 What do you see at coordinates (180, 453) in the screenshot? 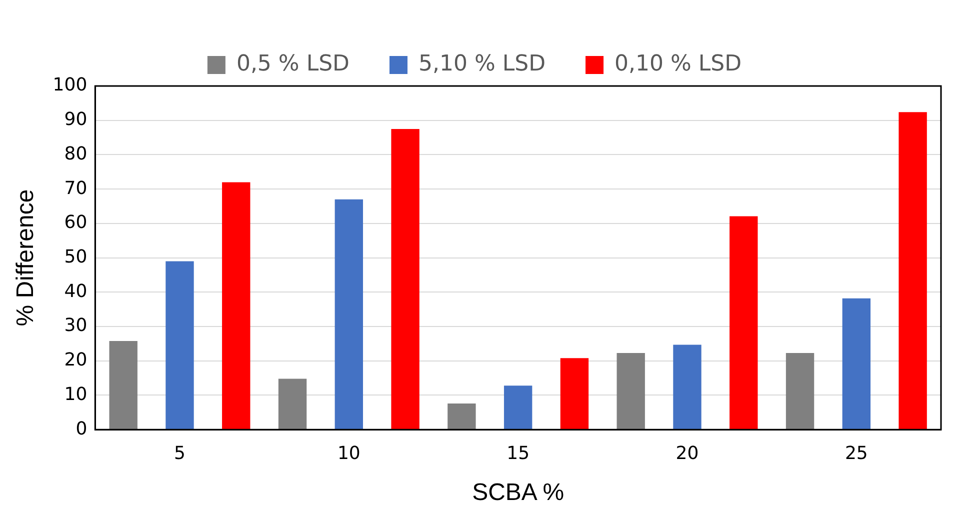
I see `x-tick-label: 5` at bounding box center [180, 453].